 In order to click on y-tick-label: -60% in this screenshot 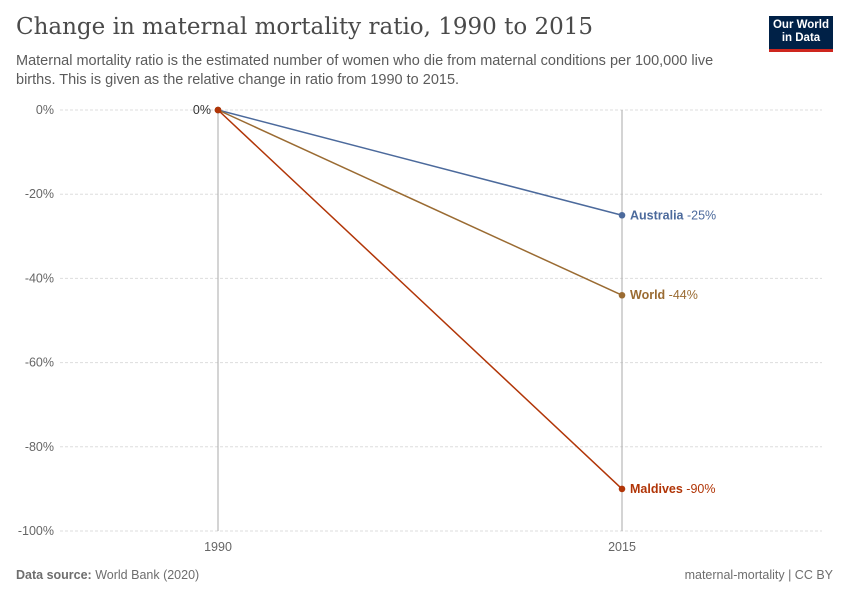, I will do `click(39, 363)`.